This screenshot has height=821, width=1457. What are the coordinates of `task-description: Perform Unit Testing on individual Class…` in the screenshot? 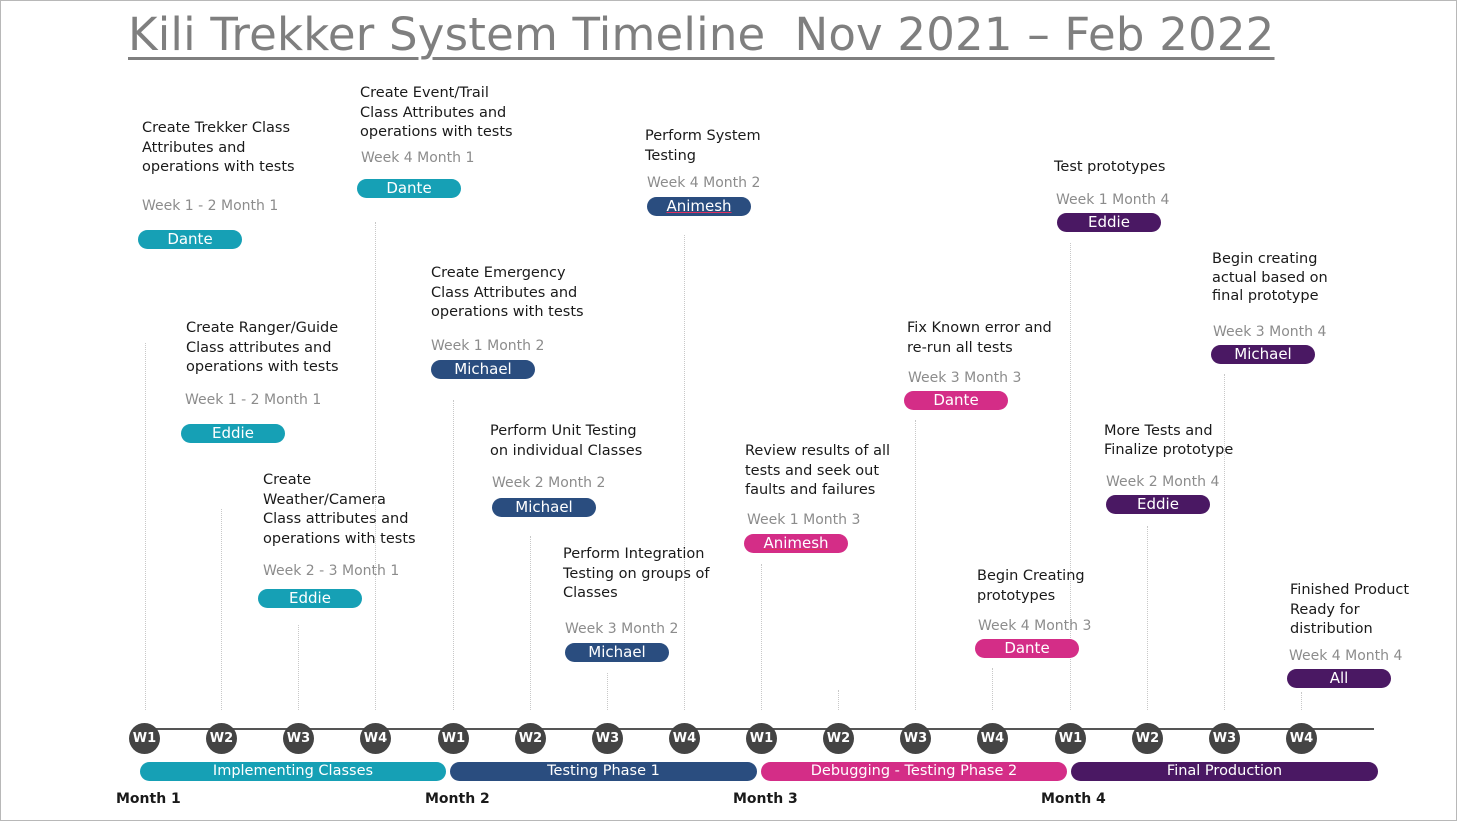 It's located at (566, 441).